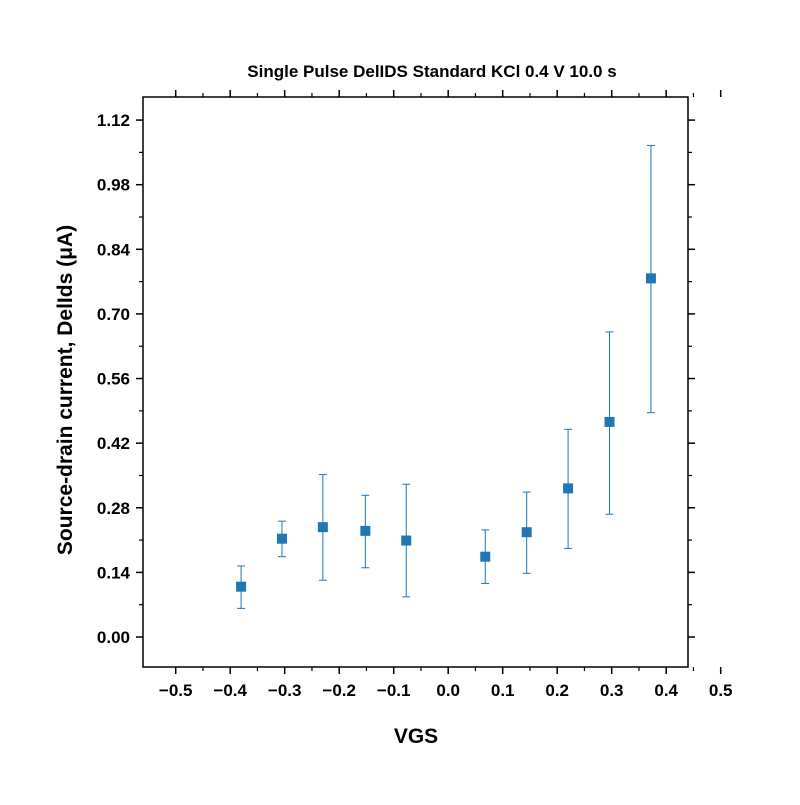 The height and width of the screenshot is (805, 800). What do you see at coordinates (114, 572) in the screenshot?
I see `y-tick-label: 0.14` at bounding box center [114, 572].